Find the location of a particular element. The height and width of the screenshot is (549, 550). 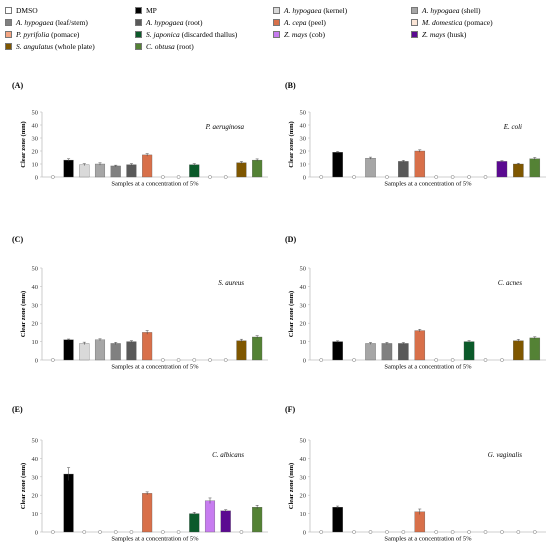

y-tick-label: 40 is located at coordinates (303, 287).